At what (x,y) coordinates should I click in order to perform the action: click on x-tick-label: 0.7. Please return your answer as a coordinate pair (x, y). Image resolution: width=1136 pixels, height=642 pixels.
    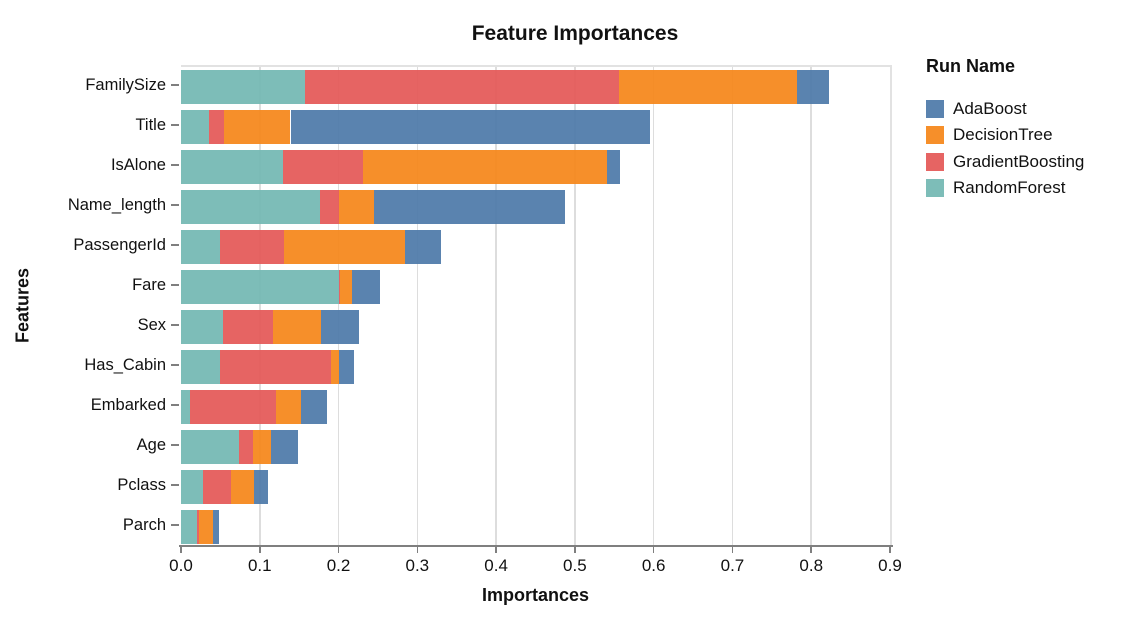
    Looking at the image, I should click on (732, 565).